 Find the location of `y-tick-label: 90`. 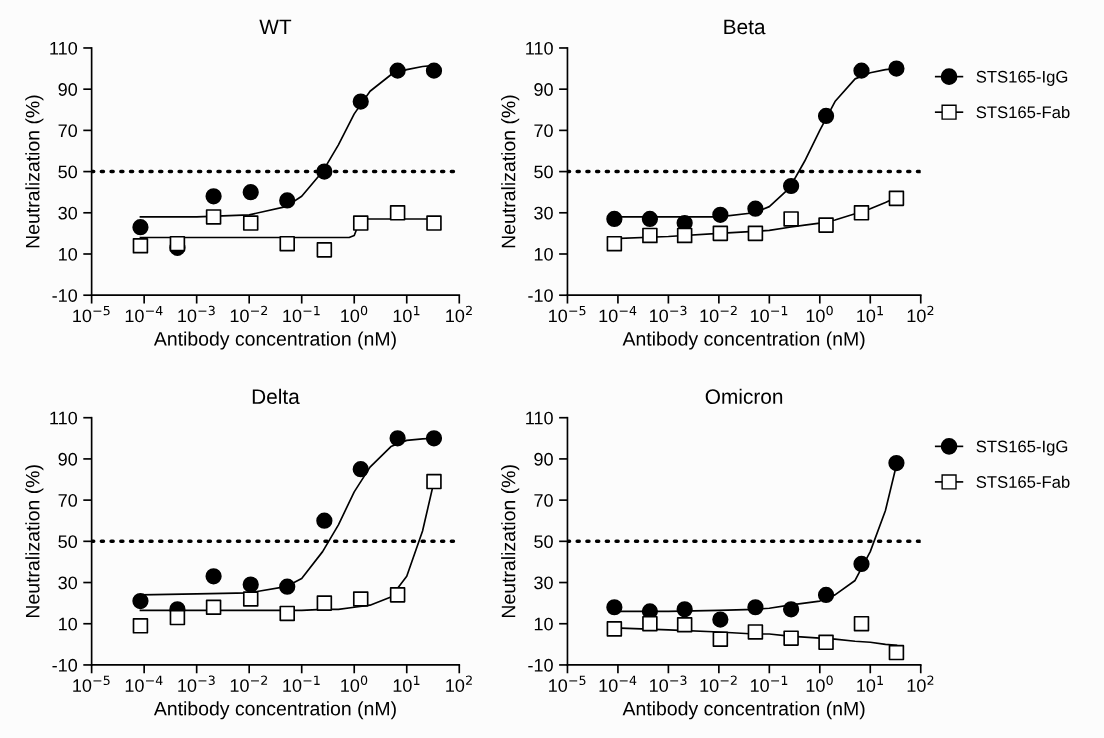

y-tick-label: 90 is located at coordinates (543, 459).